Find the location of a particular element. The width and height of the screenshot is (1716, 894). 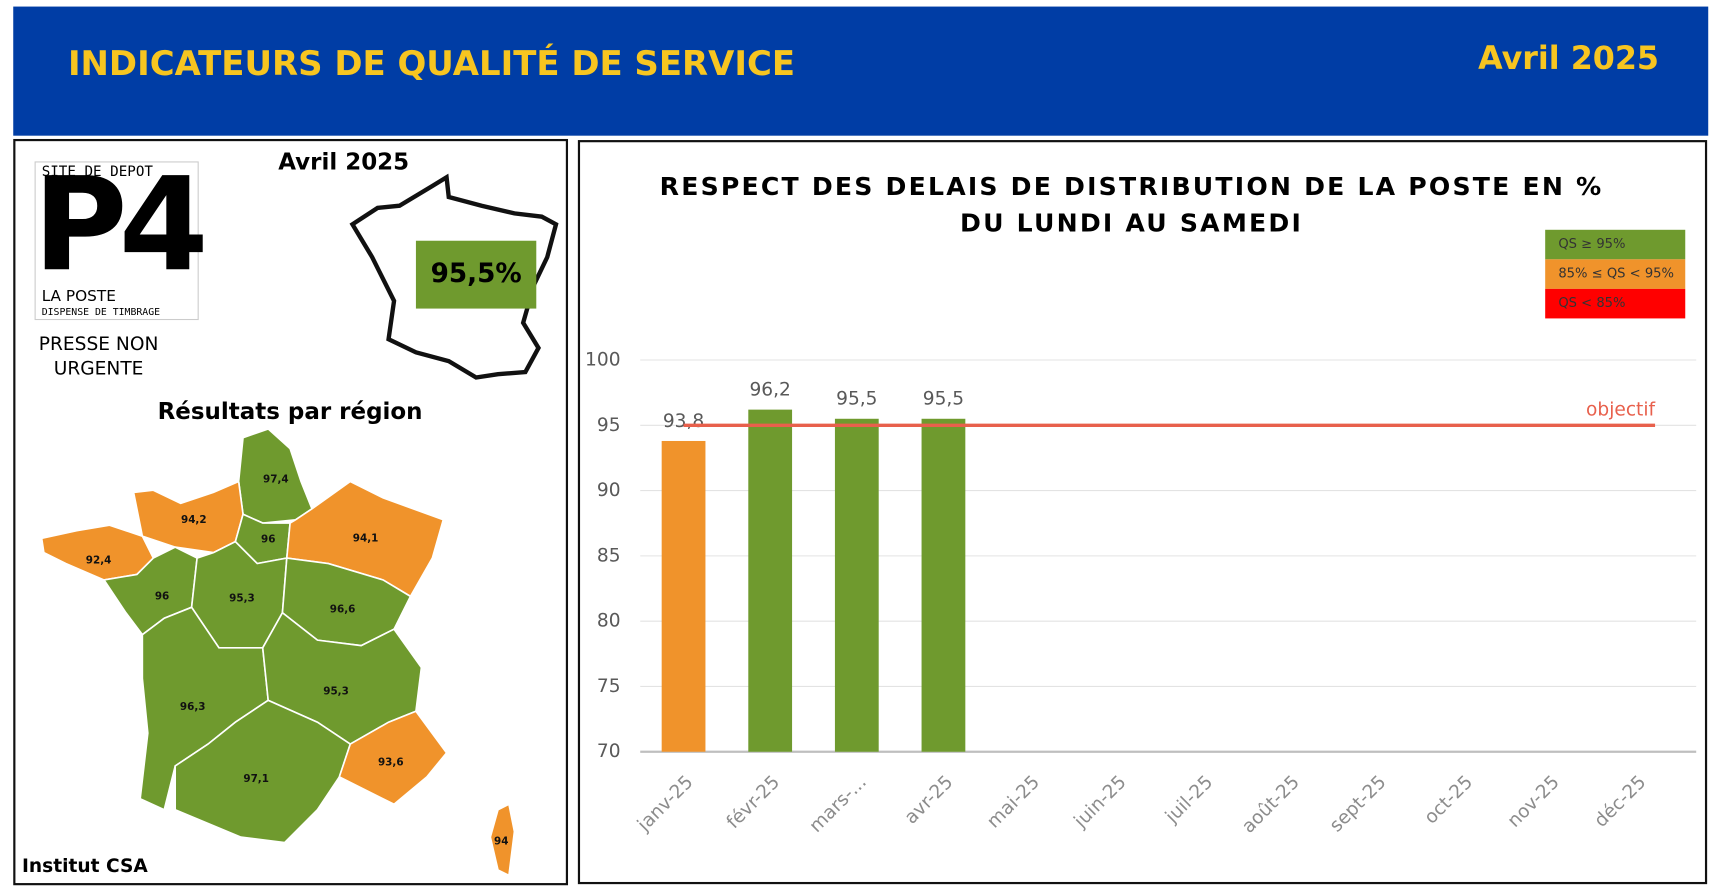

y-tick-label: 70 is located at coordinates (609, 751).